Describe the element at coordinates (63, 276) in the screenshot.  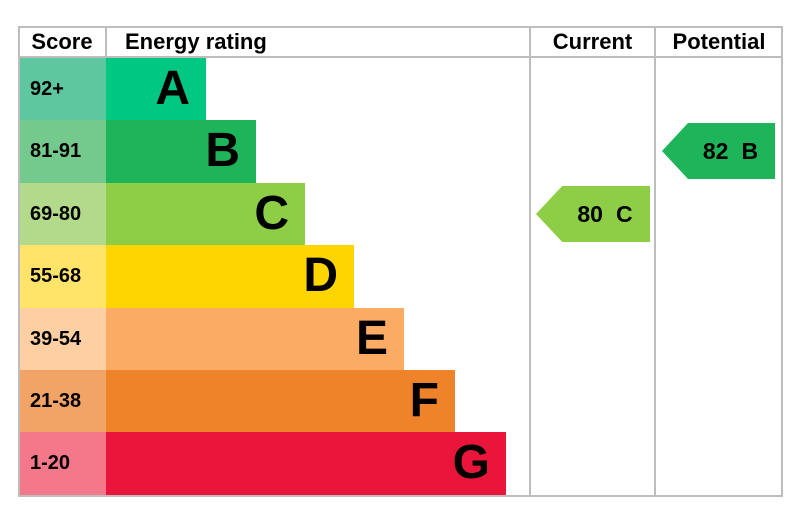
I see `score-range-cell: 55-68` at that location.